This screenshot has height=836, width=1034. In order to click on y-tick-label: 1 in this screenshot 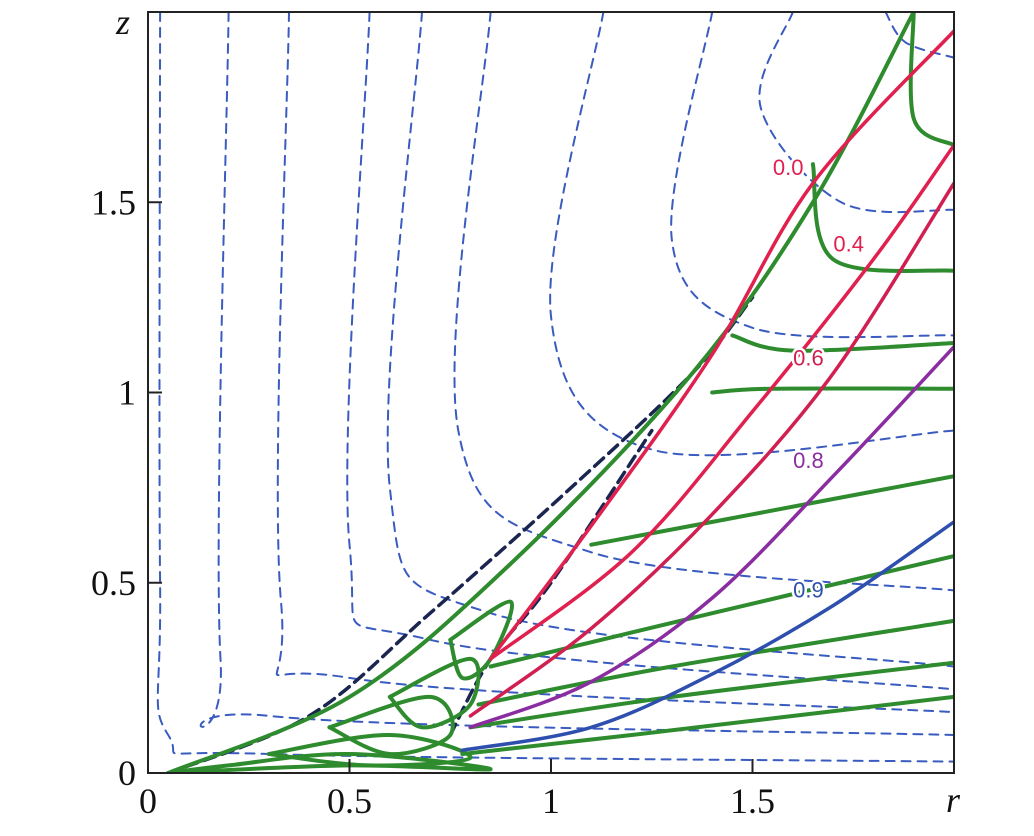, I will do `click(127, 393)`.